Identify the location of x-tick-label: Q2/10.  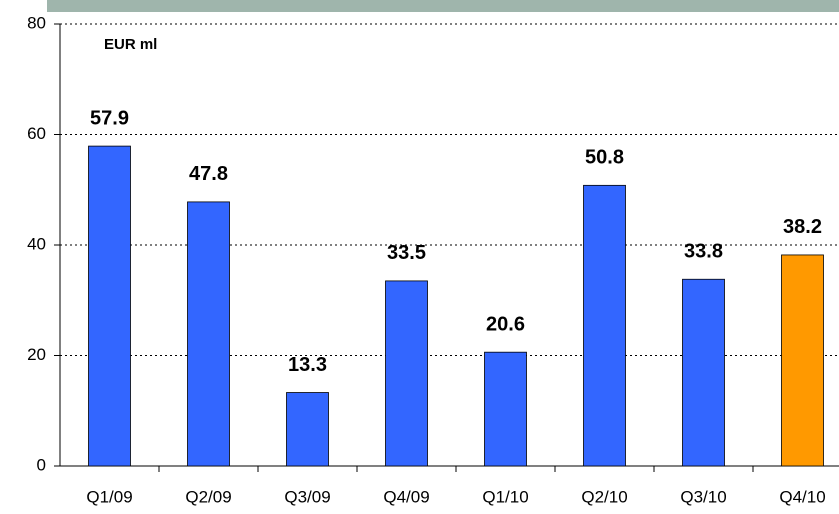
(604, 496).